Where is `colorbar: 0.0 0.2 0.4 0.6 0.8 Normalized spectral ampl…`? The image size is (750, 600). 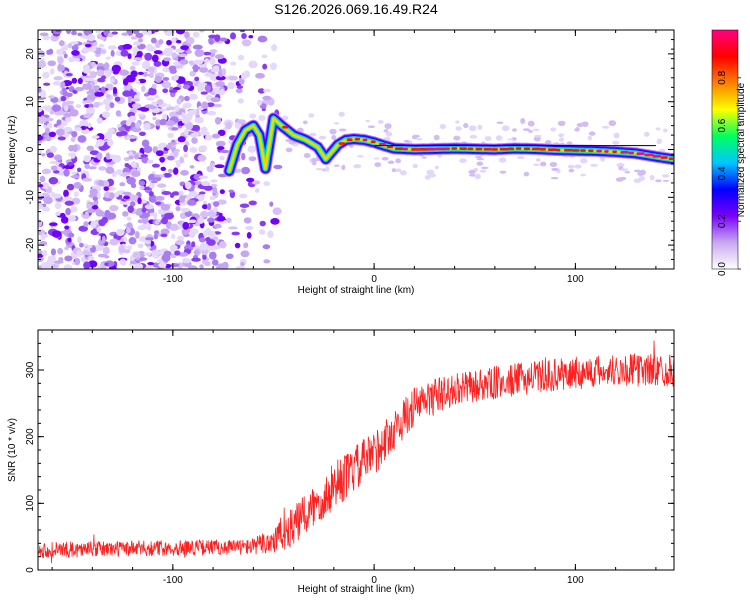 colorbar: 0.0 0.2 0.4 0.6 0.8 Normalized spectral ampl… is located at coordinates (729, 152).